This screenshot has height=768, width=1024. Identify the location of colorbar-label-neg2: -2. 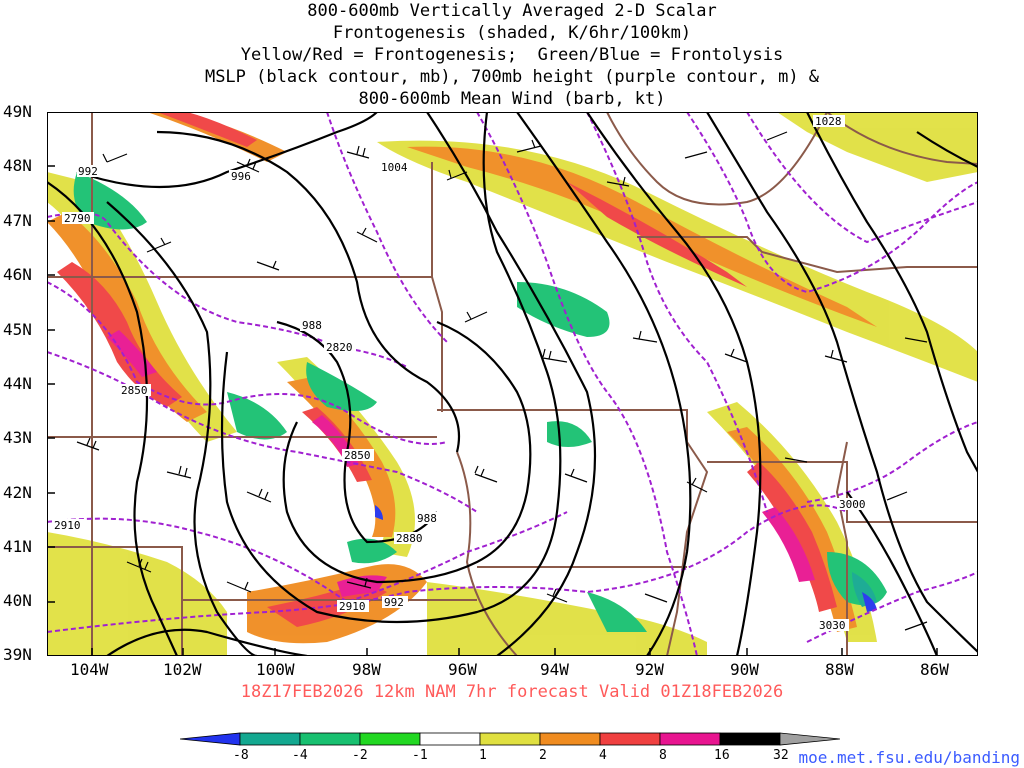
(360, 755).